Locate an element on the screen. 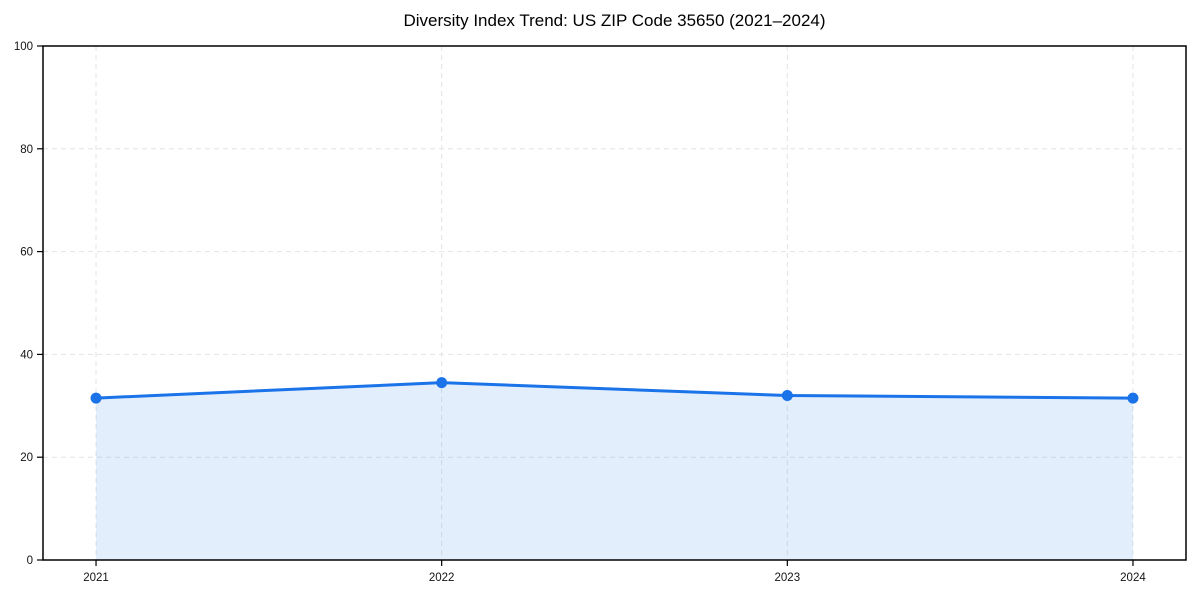 This screenshot has height=600, width=1200. y-tick-label: 20 is located at coordinates (26, 458).